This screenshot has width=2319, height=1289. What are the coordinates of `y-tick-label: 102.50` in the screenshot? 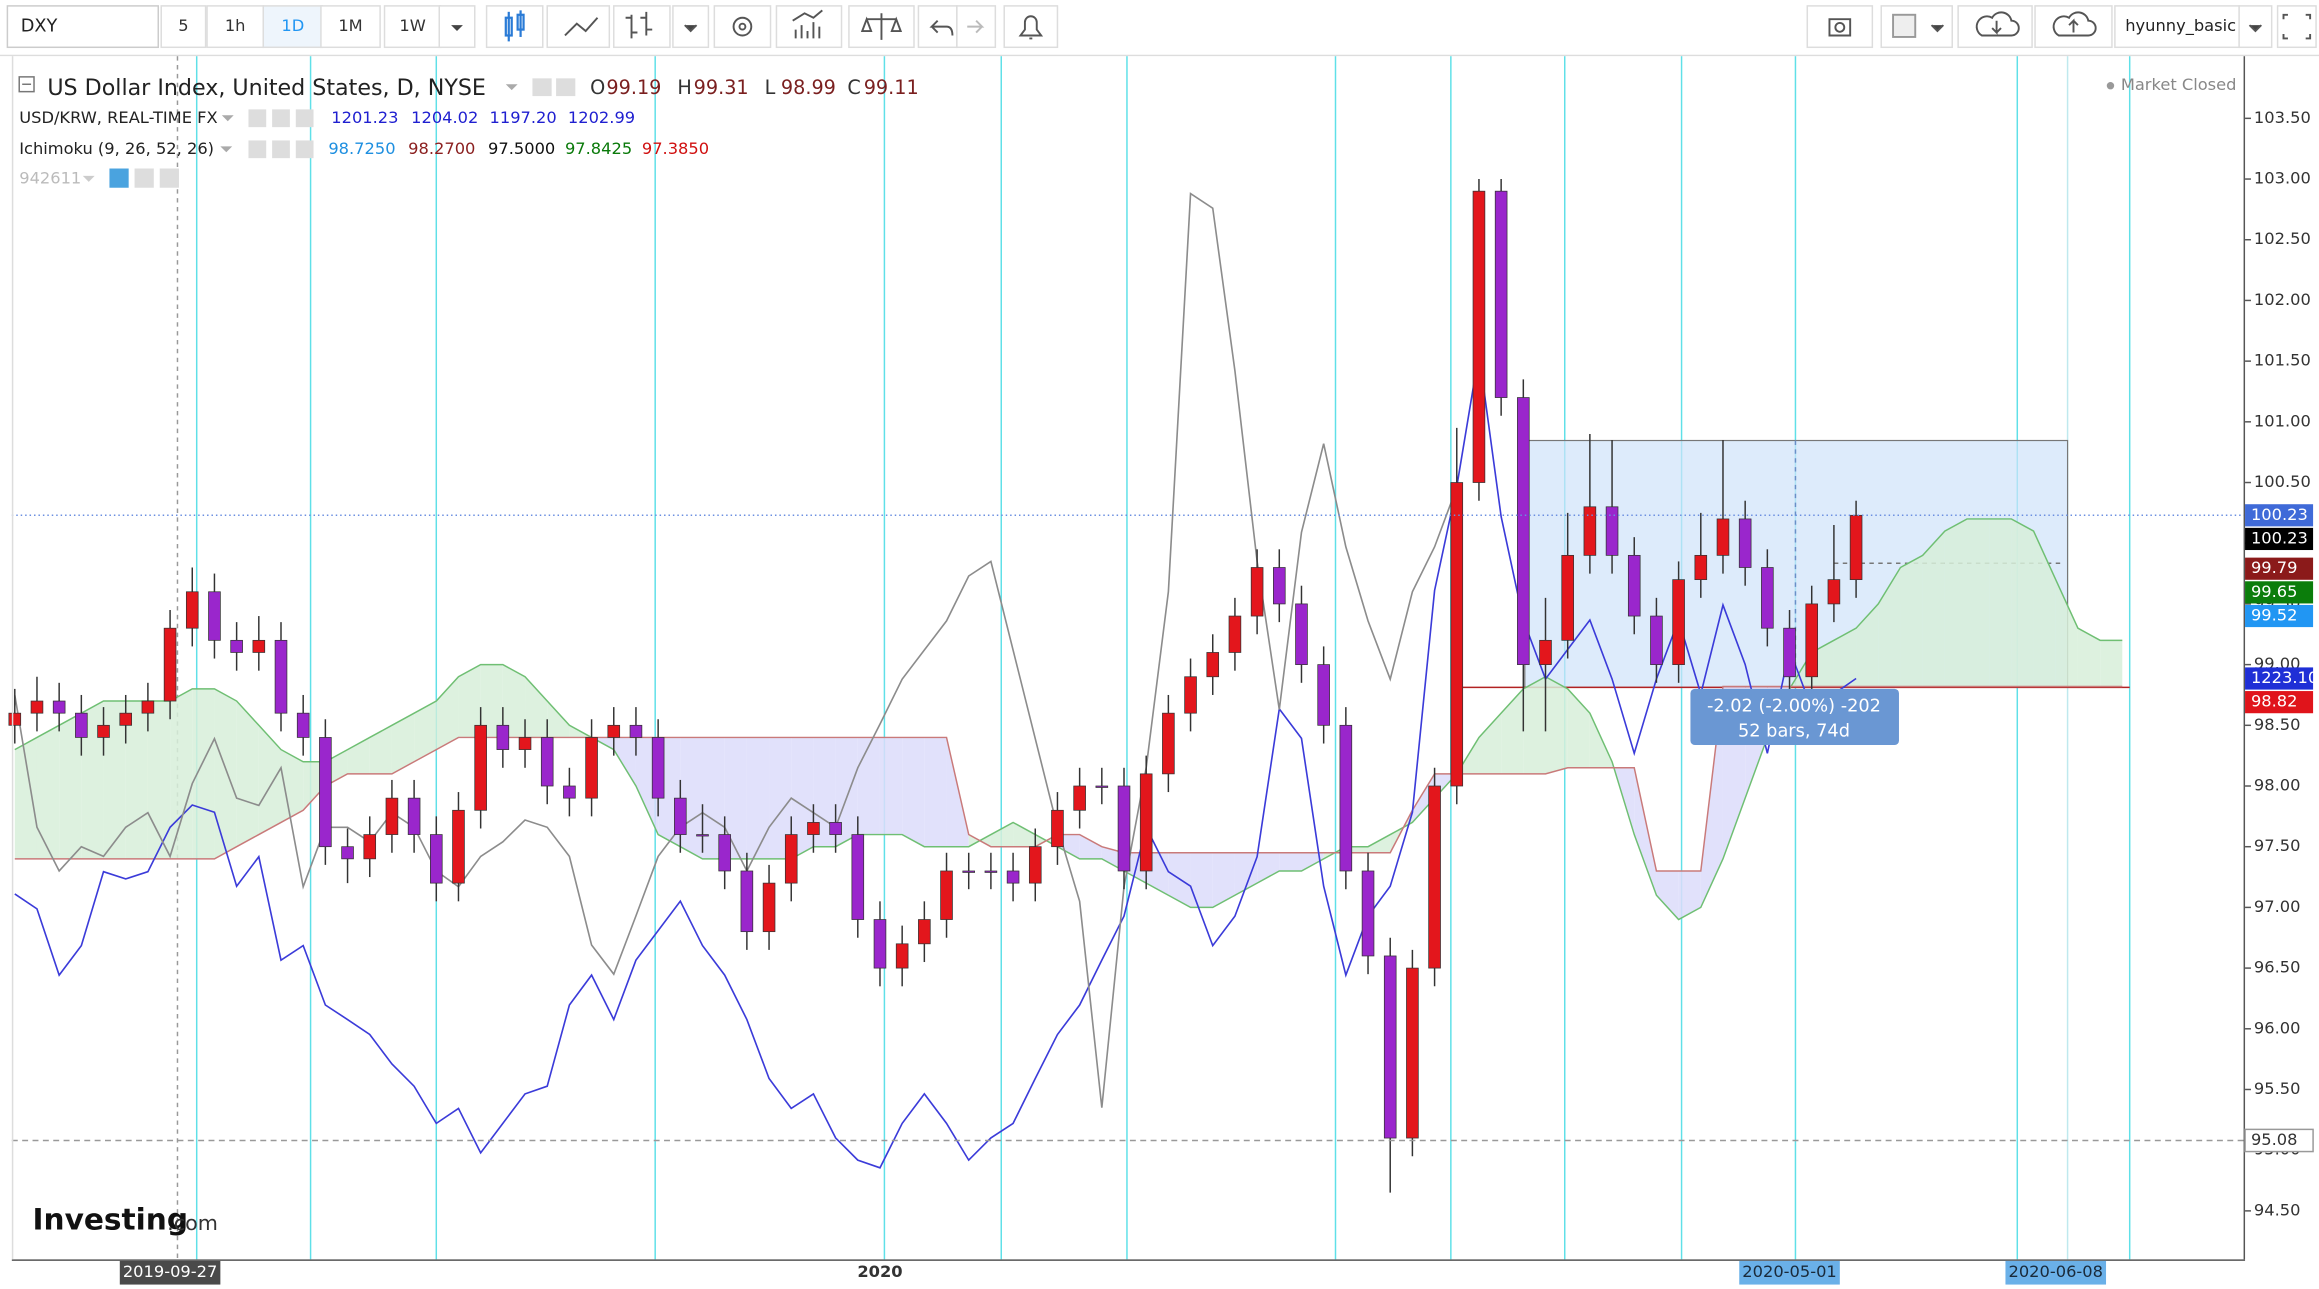 It's located at (2282, 238).